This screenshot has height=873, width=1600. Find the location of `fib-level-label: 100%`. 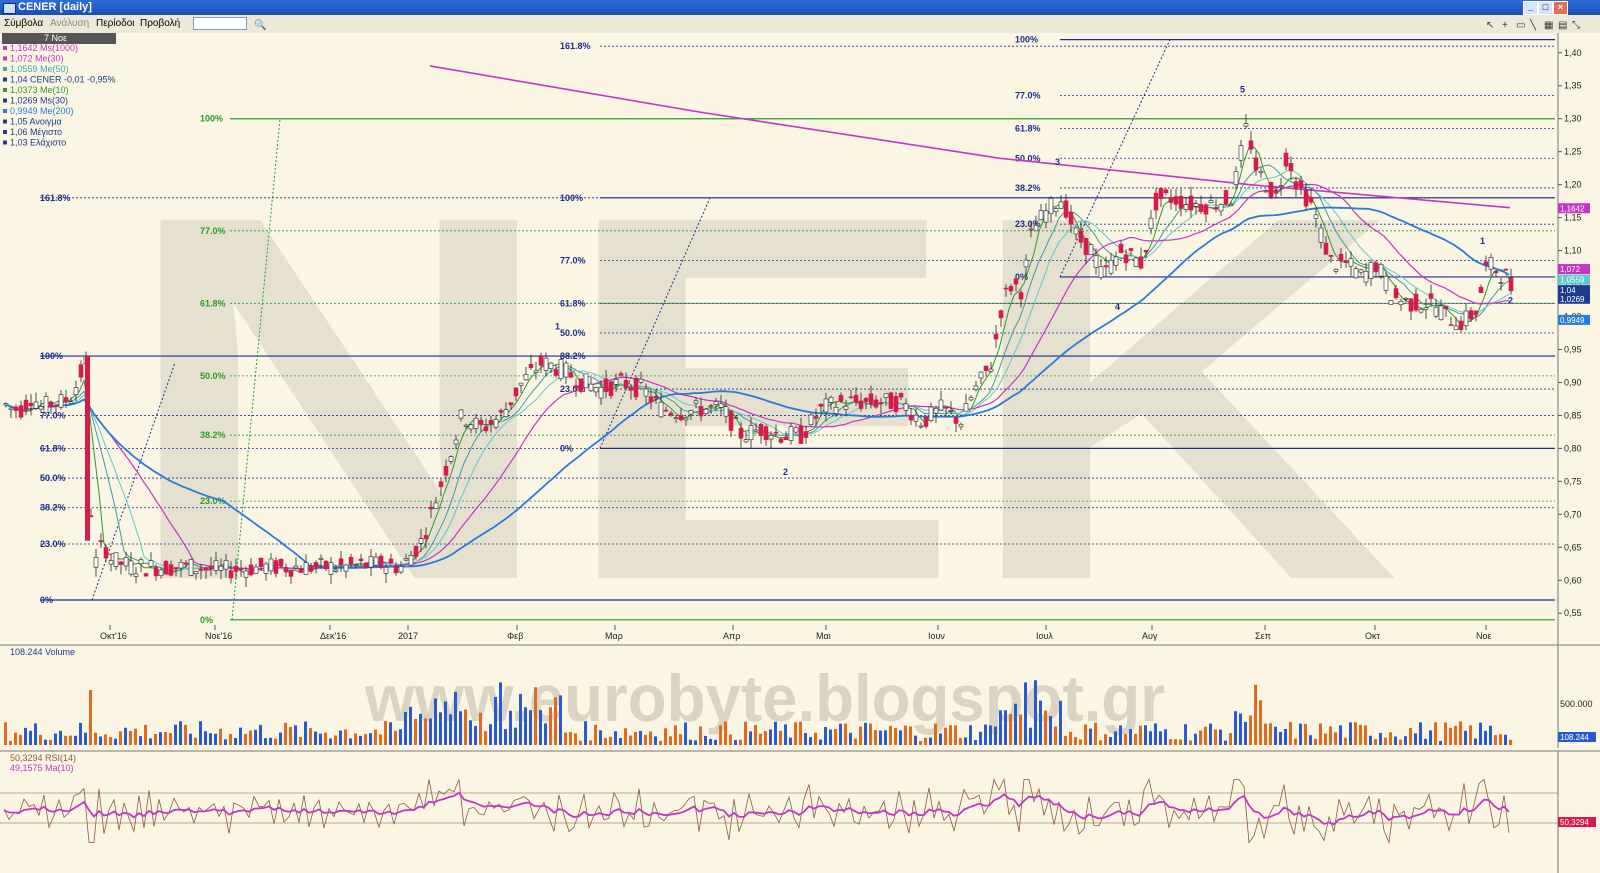

fib-level-label: 100% is located at coordinates (211, 119).